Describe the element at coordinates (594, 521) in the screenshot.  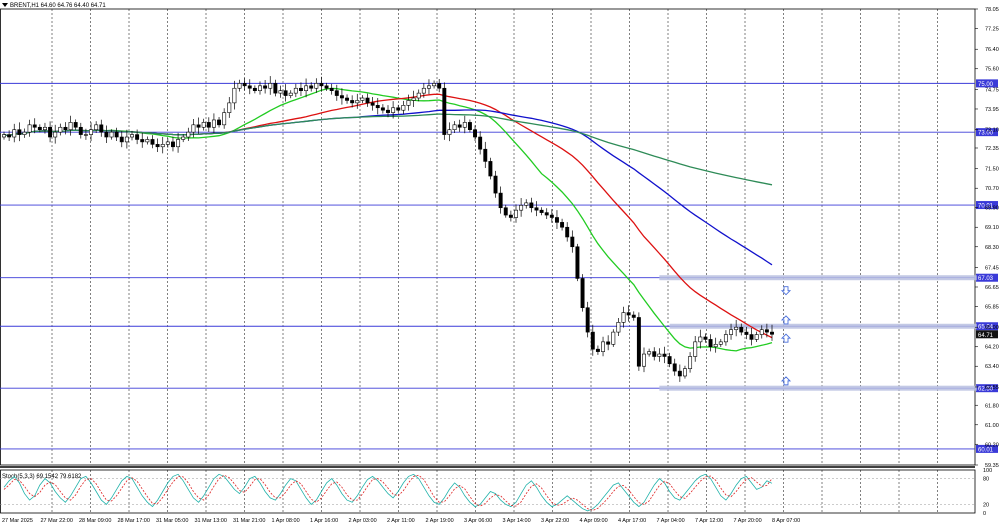
I see `x-tick-label: 4 Apr 09:00` at that location.